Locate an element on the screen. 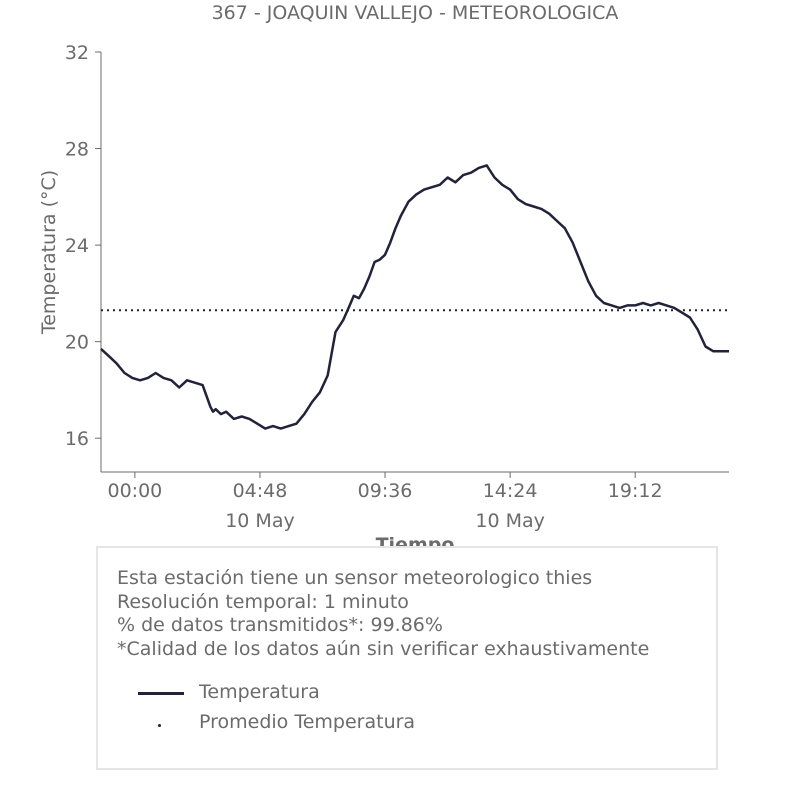 This screenshot has width=806, height=806. x-tick-label: 09:36 is located at coordinates (385, 491).